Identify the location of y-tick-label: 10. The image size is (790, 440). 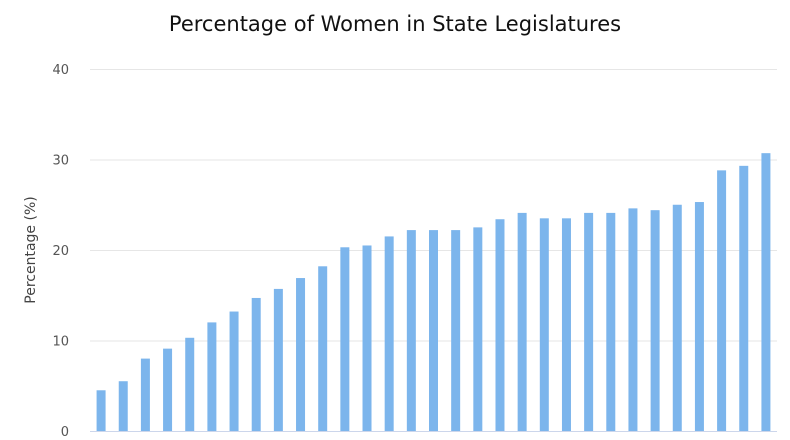
(60, 342).